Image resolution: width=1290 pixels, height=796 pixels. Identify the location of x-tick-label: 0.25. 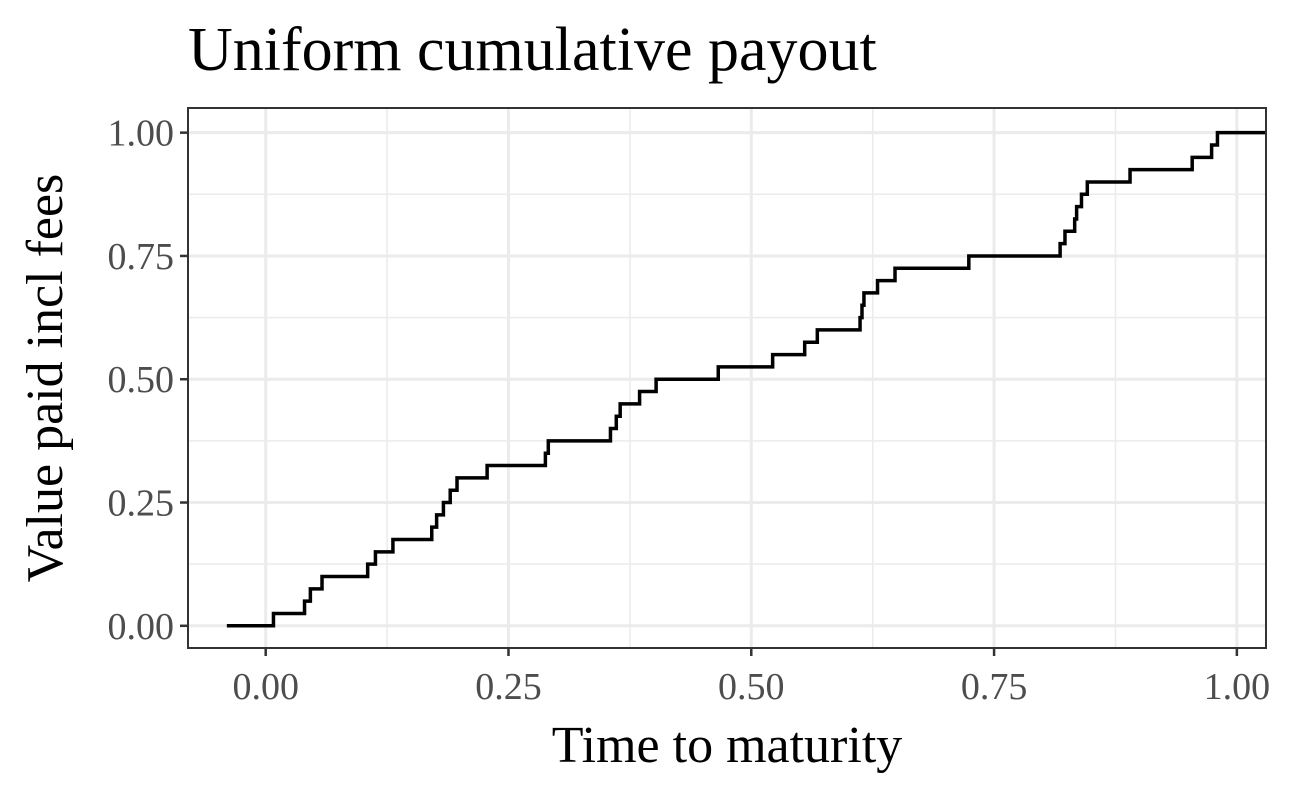
(508, 687).